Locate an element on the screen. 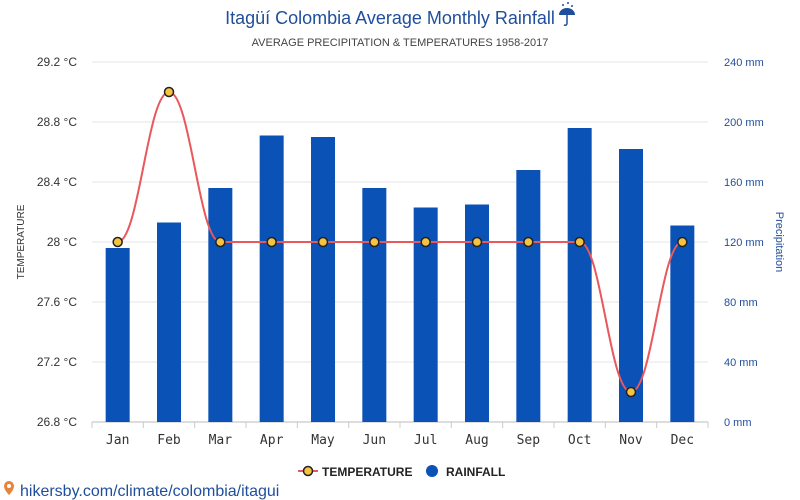 The width and height of the screenshot is (800, 500). rainfall-bar-feb is located at coordinates (169, 322).